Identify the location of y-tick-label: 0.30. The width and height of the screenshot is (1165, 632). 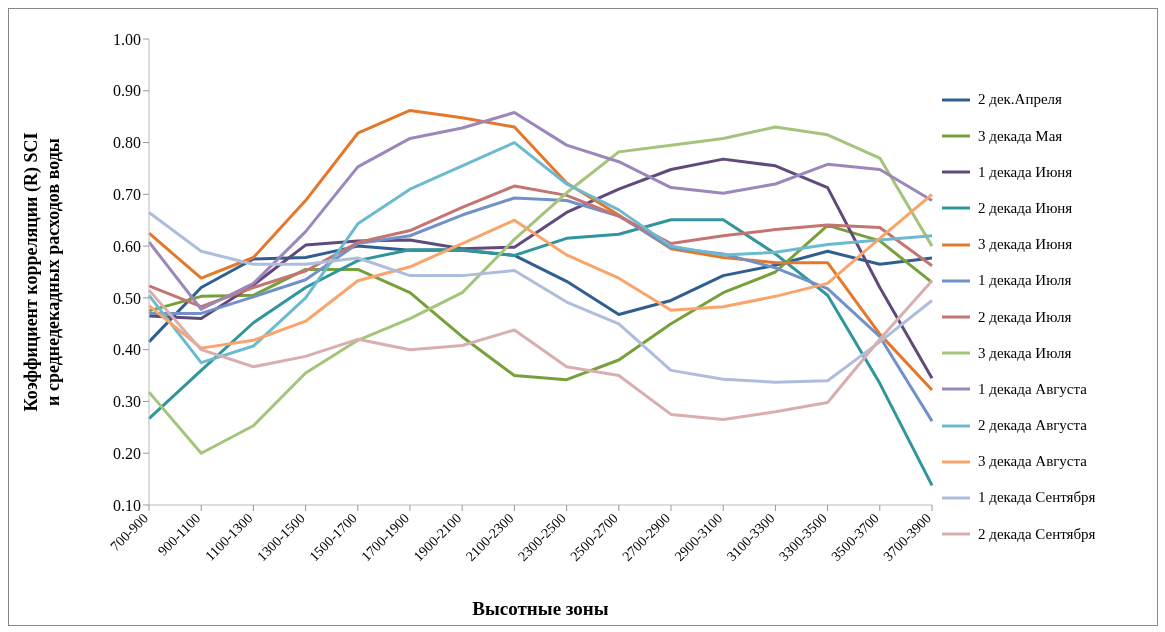
(127, 402).